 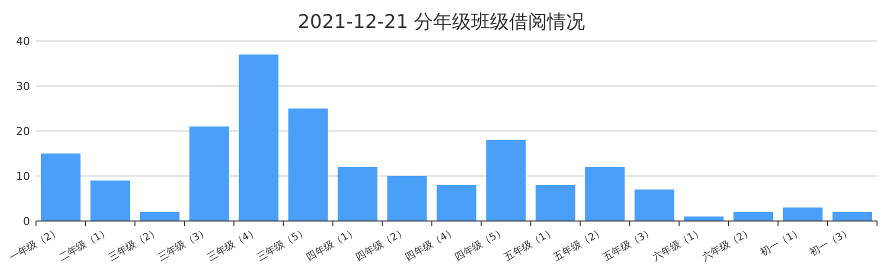 What do you see at coordinates (831, 242) in the screenshot?
I see `x-tick-label: 初一（3）` at bounding box center [831, 242].